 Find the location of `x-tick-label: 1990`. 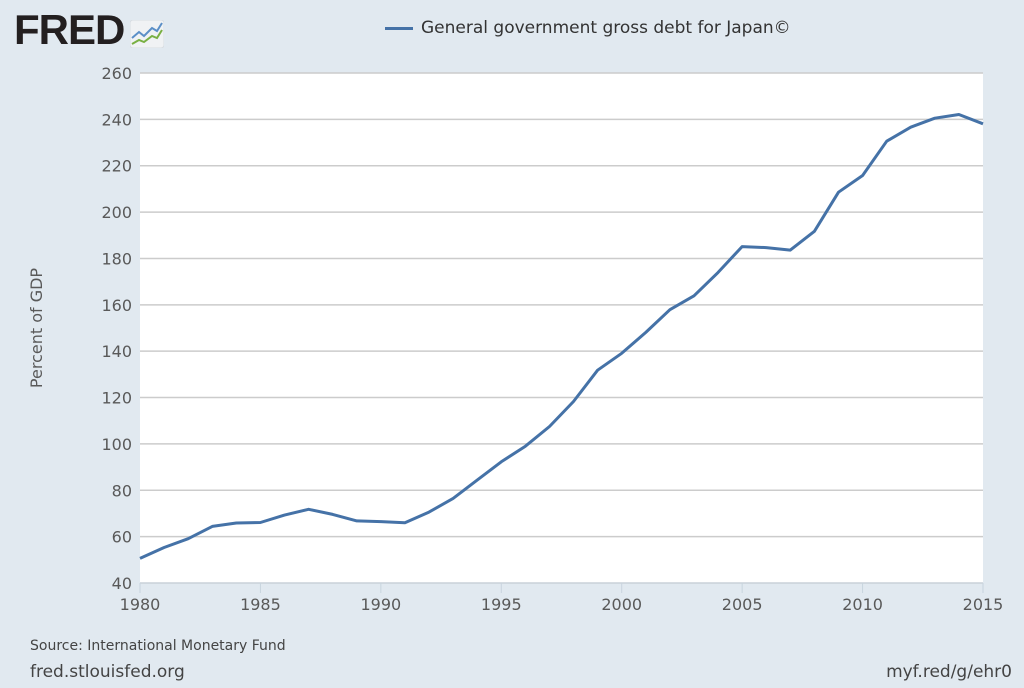

x-tick-label: 1990 is located at coordinates (380, 604).